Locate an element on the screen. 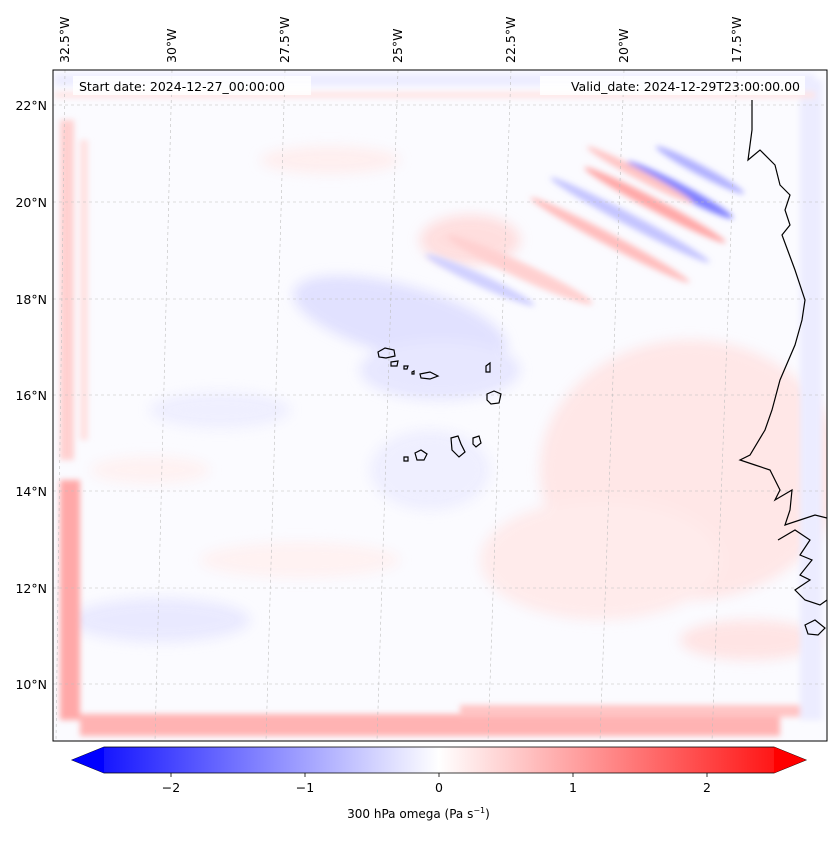 The height and width of the screenshot is (843, 837). colorbar-bar is located at coordinates (439, 760).